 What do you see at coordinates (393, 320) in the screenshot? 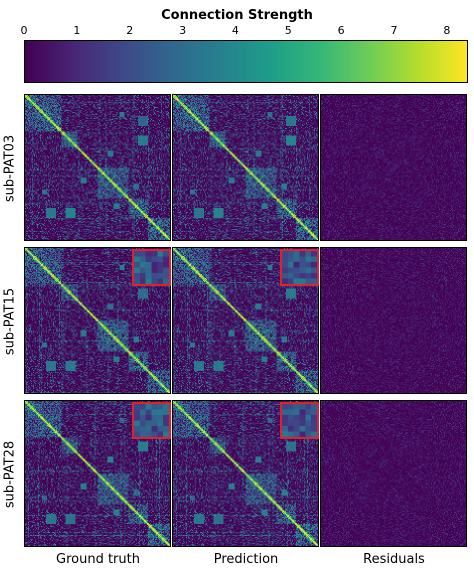
I see `heatmap-sub-pat15-residuals` at bounding box center [393, 320].